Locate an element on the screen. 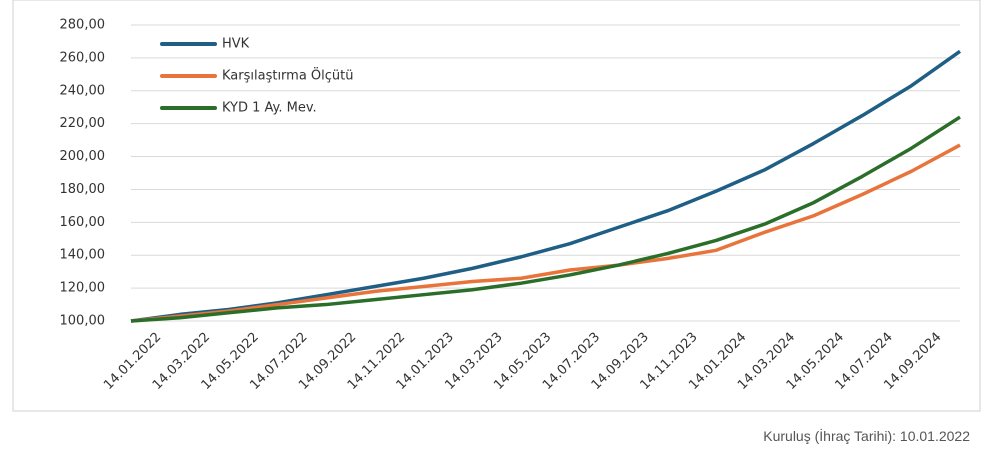  y-tick-label: 100,00 is located at coordinates (83, 321).